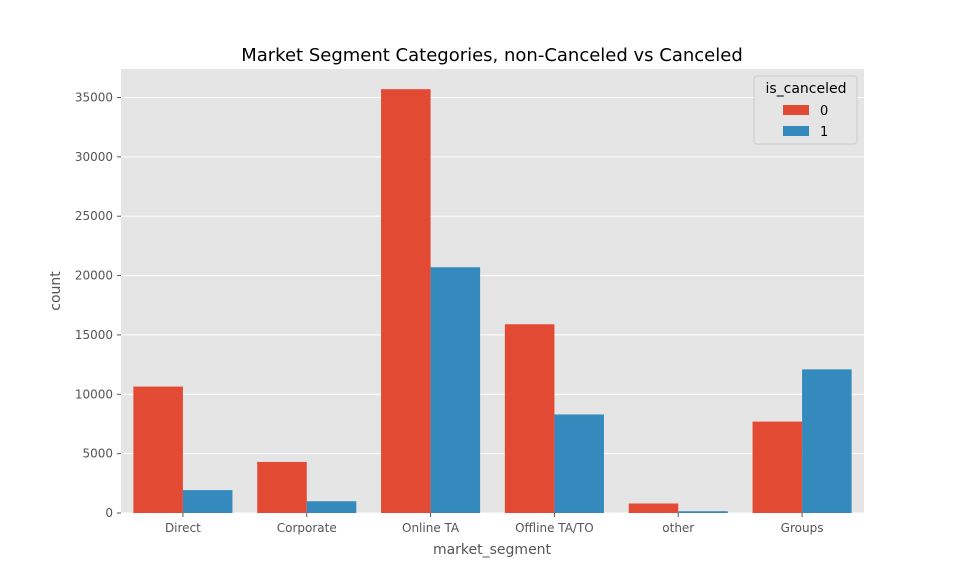 Image resolution: width=960 pixels, height=580 pixels. Describe the element at coordinates (554, 528) in the screenshot. I see `x-tick-label: Offline TA/TO` at that location.